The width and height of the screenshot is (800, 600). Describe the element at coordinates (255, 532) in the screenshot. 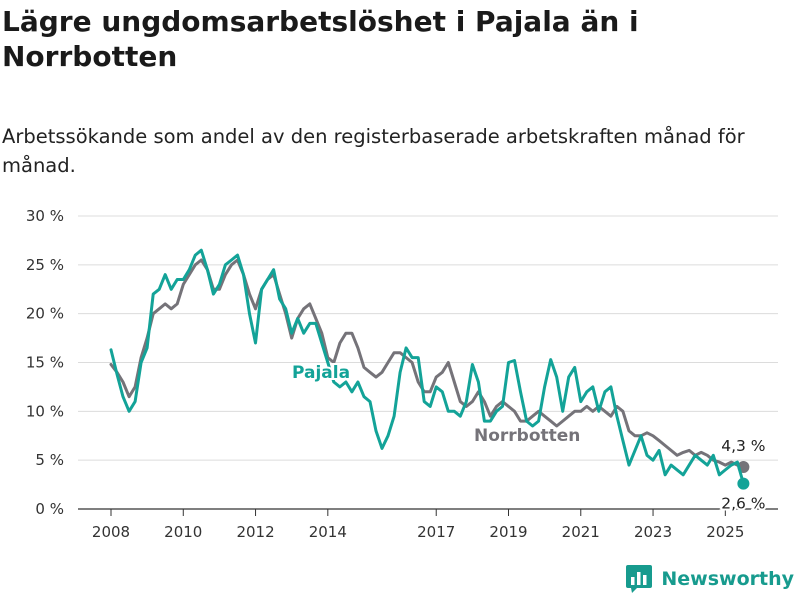

I see `x-tick-label: 2012` at that location.